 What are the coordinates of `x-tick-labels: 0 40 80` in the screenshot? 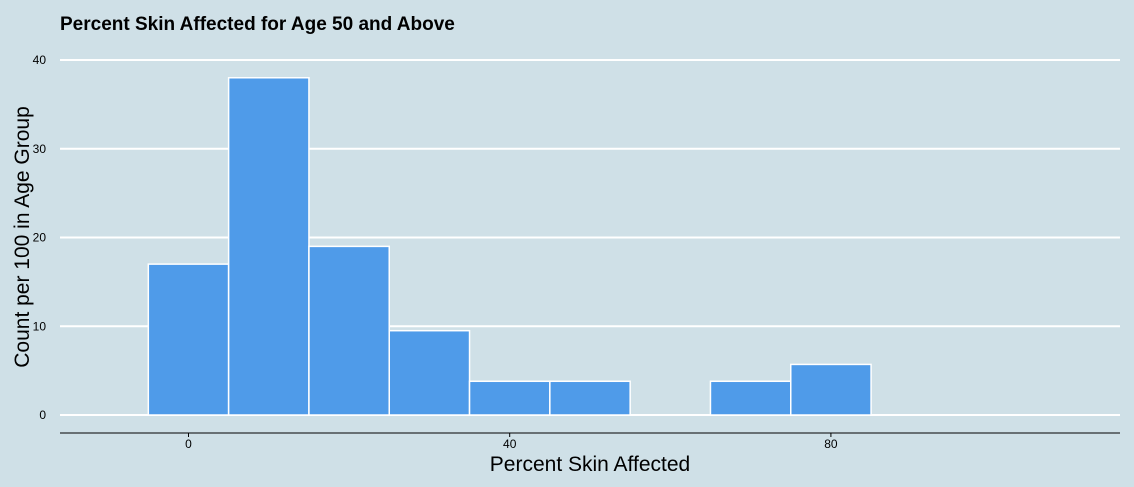 It's located at (511, 442).